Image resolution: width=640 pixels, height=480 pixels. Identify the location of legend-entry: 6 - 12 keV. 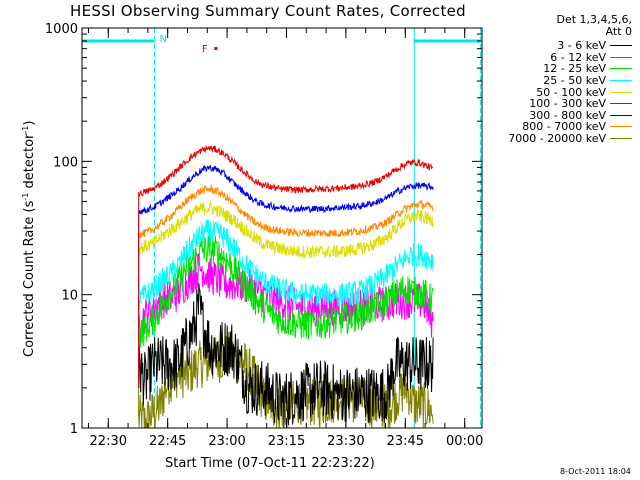
(555, 57).